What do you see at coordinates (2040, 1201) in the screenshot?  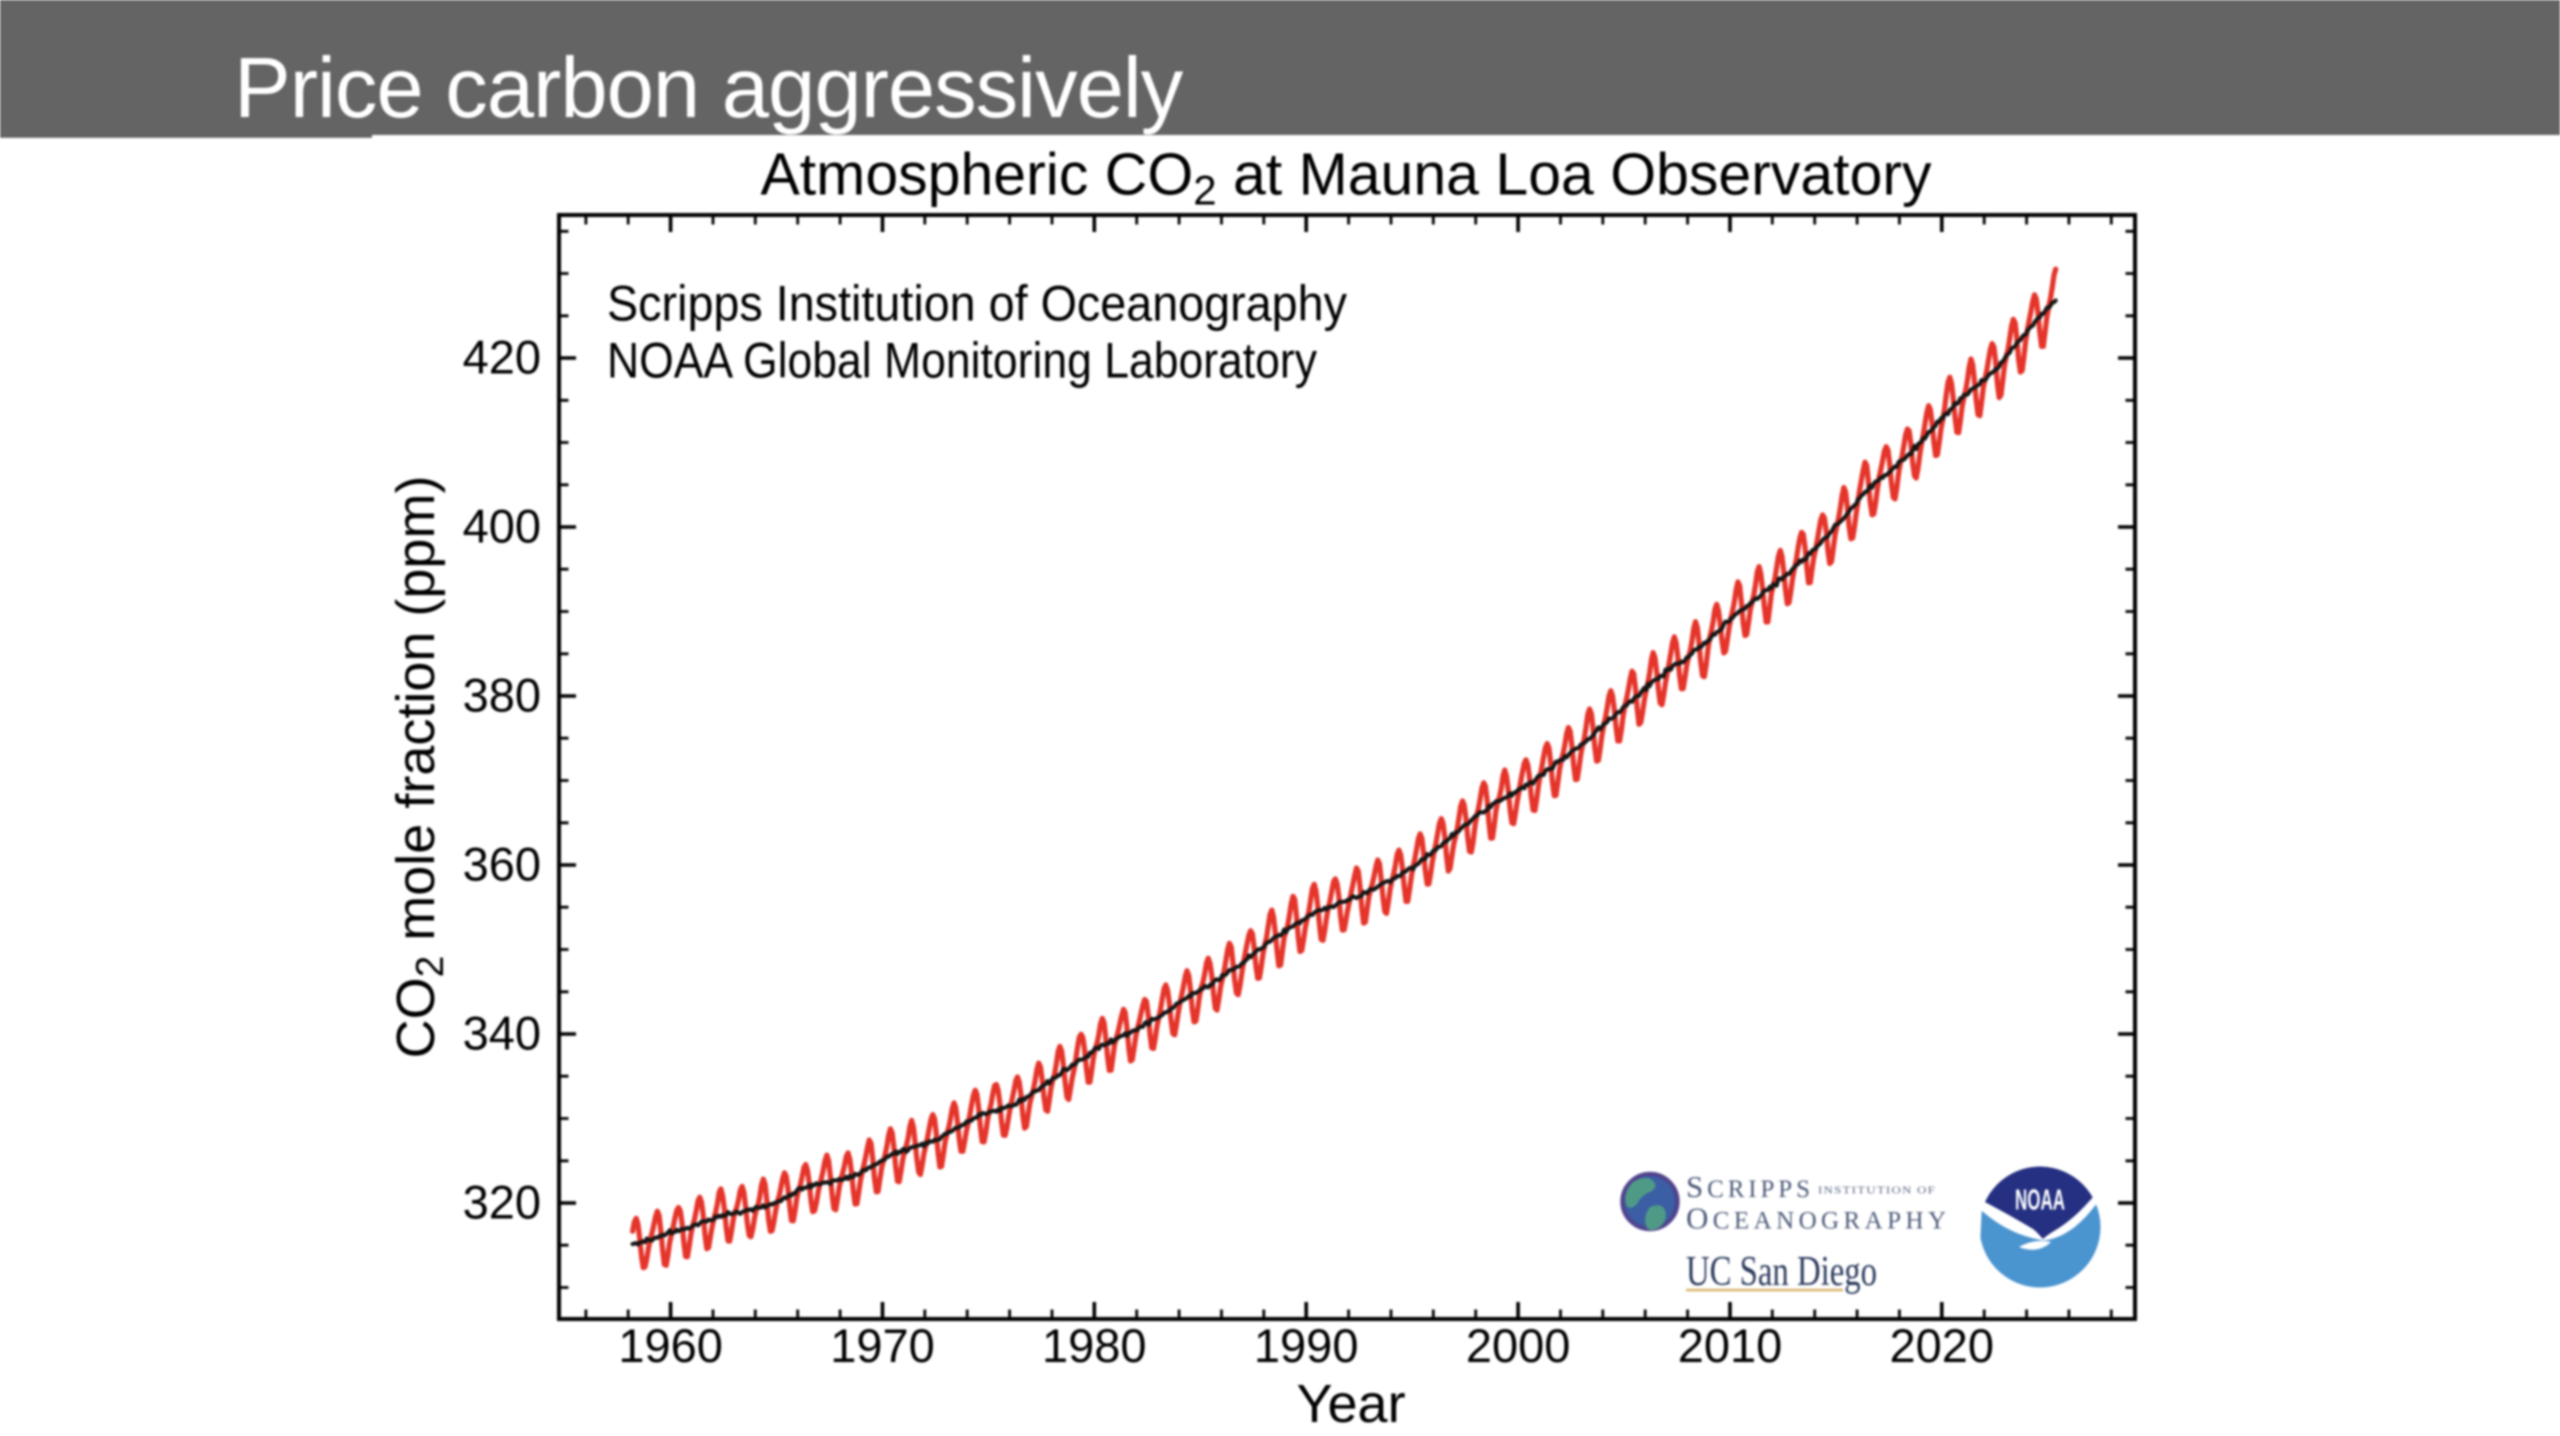 I see `svg-text: NOAA` at bounding box center [2040, 1201].